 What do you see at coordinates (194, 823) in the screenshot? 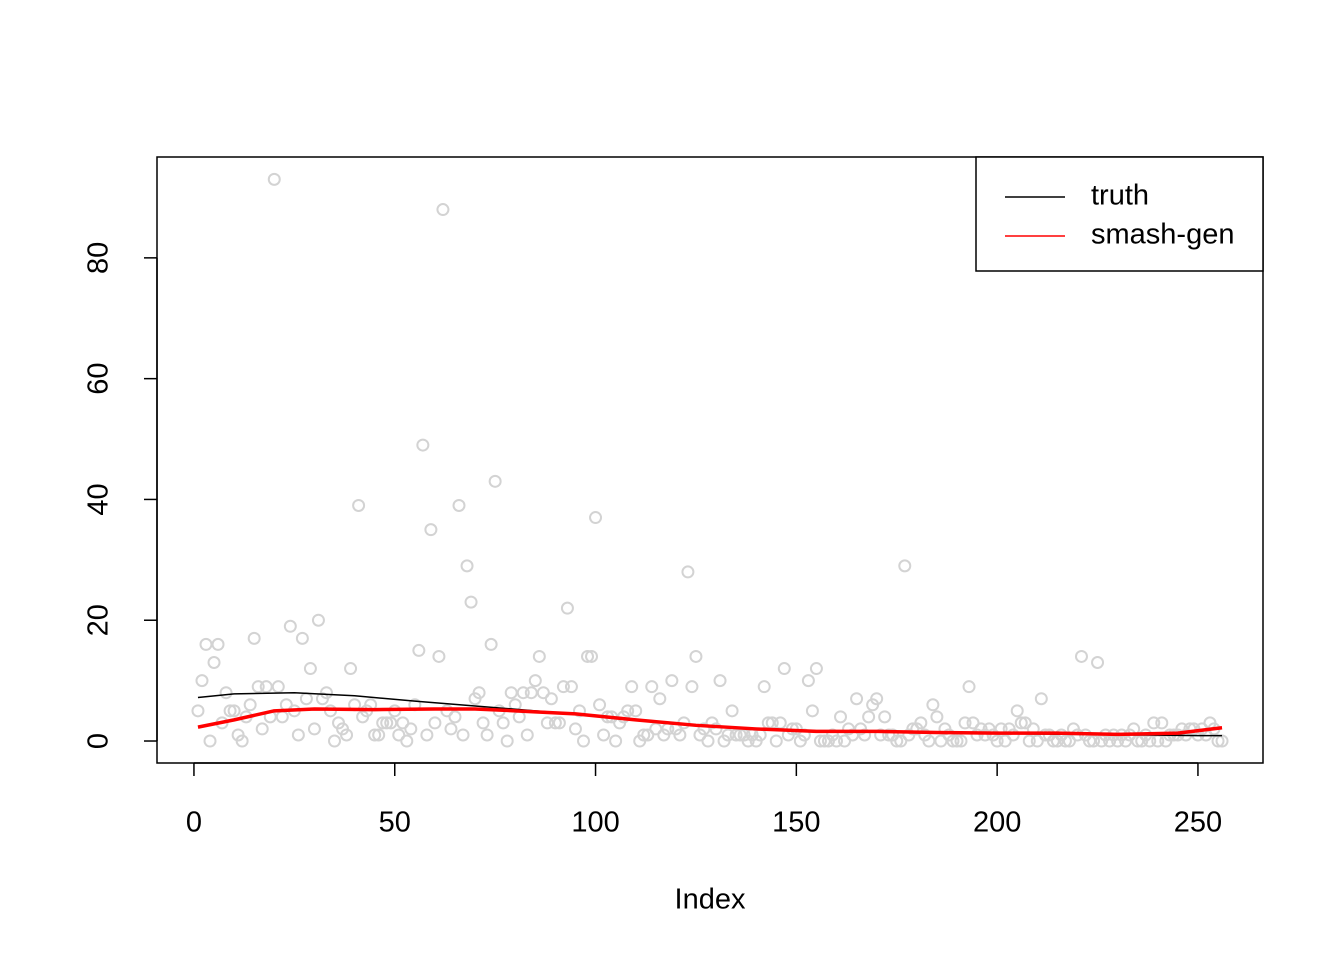
I see `x-tick-label: 0` at bounding box center [194, 823].